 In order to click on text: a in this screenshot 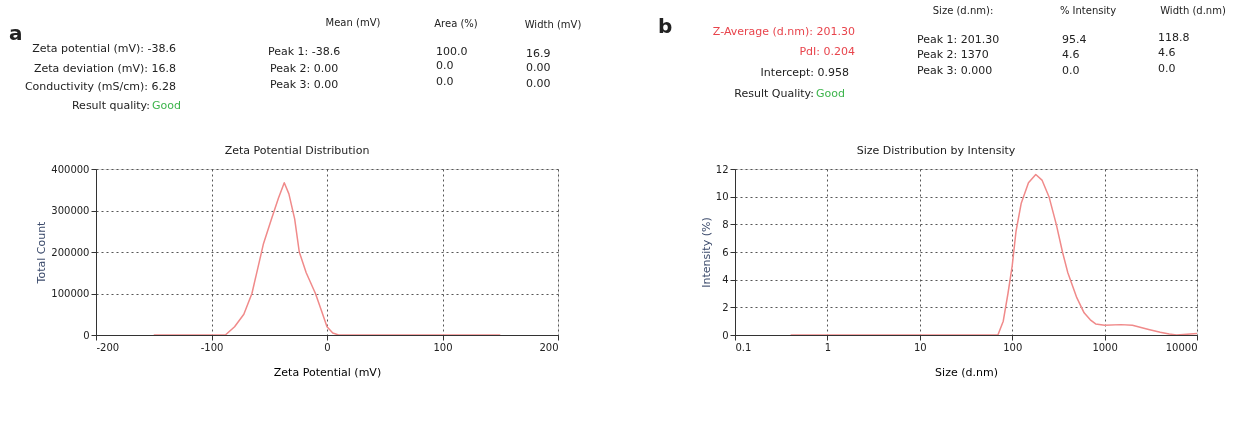, I will do `click(16, 33)`.